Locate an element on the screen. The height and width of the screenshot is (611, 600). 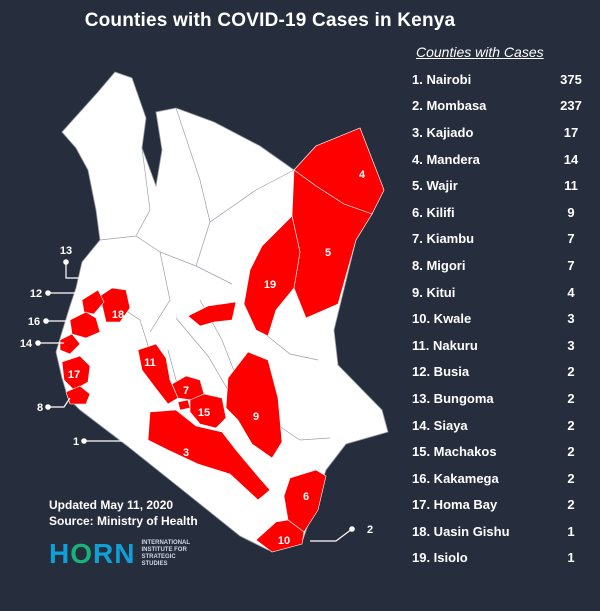
map-label-kilifi: 6 is located at coordinates (306, 497).